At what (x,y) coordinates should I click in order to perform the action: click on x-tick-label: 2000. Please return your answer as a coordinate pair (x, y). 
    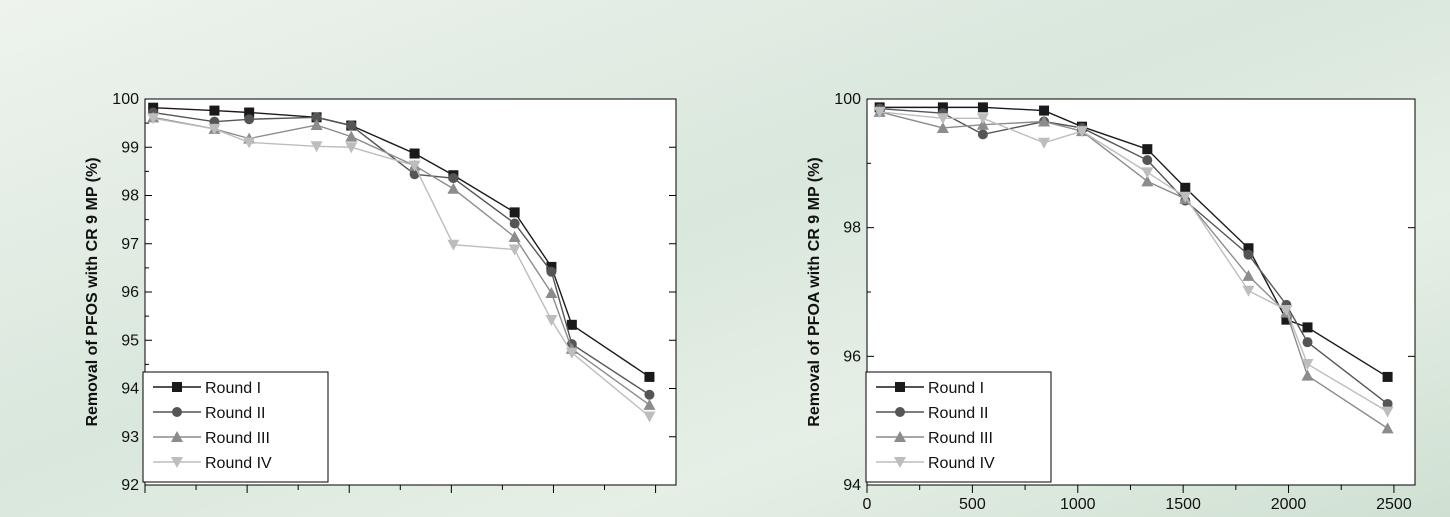
    Looking at the image, I should click on (1289, 504).